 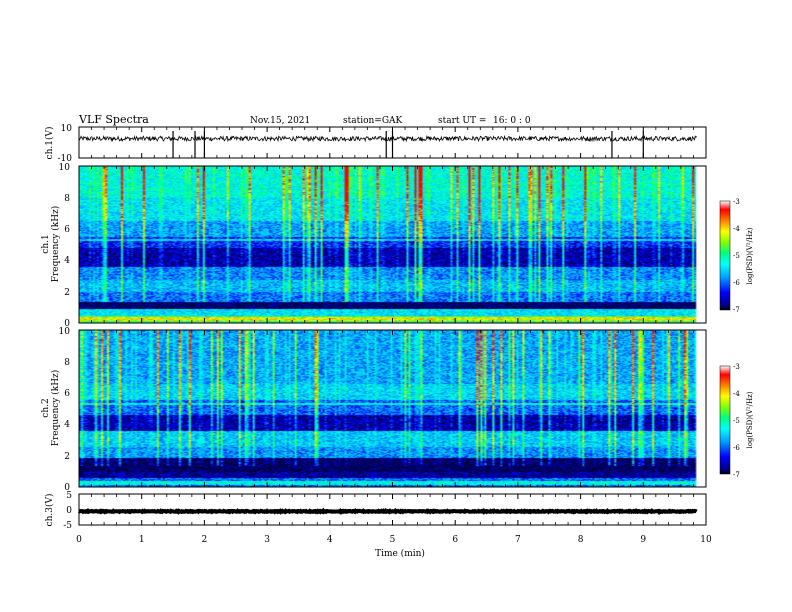 What do you see at coordinates (518, 540) in the screenshot?
I see `x-tick-label: 7` at bounding box center [518, 540].